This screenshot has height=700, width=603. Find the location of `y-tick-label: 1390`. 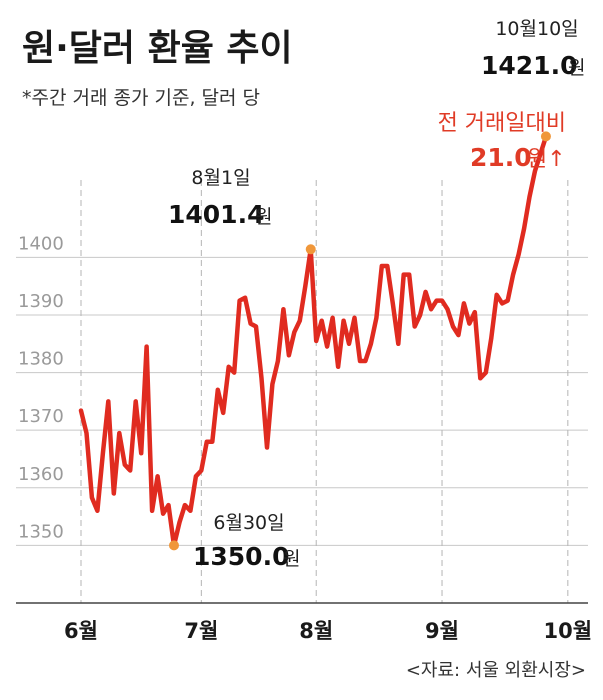

y-tick-label: 1390 is located at coordinates (41, 301).